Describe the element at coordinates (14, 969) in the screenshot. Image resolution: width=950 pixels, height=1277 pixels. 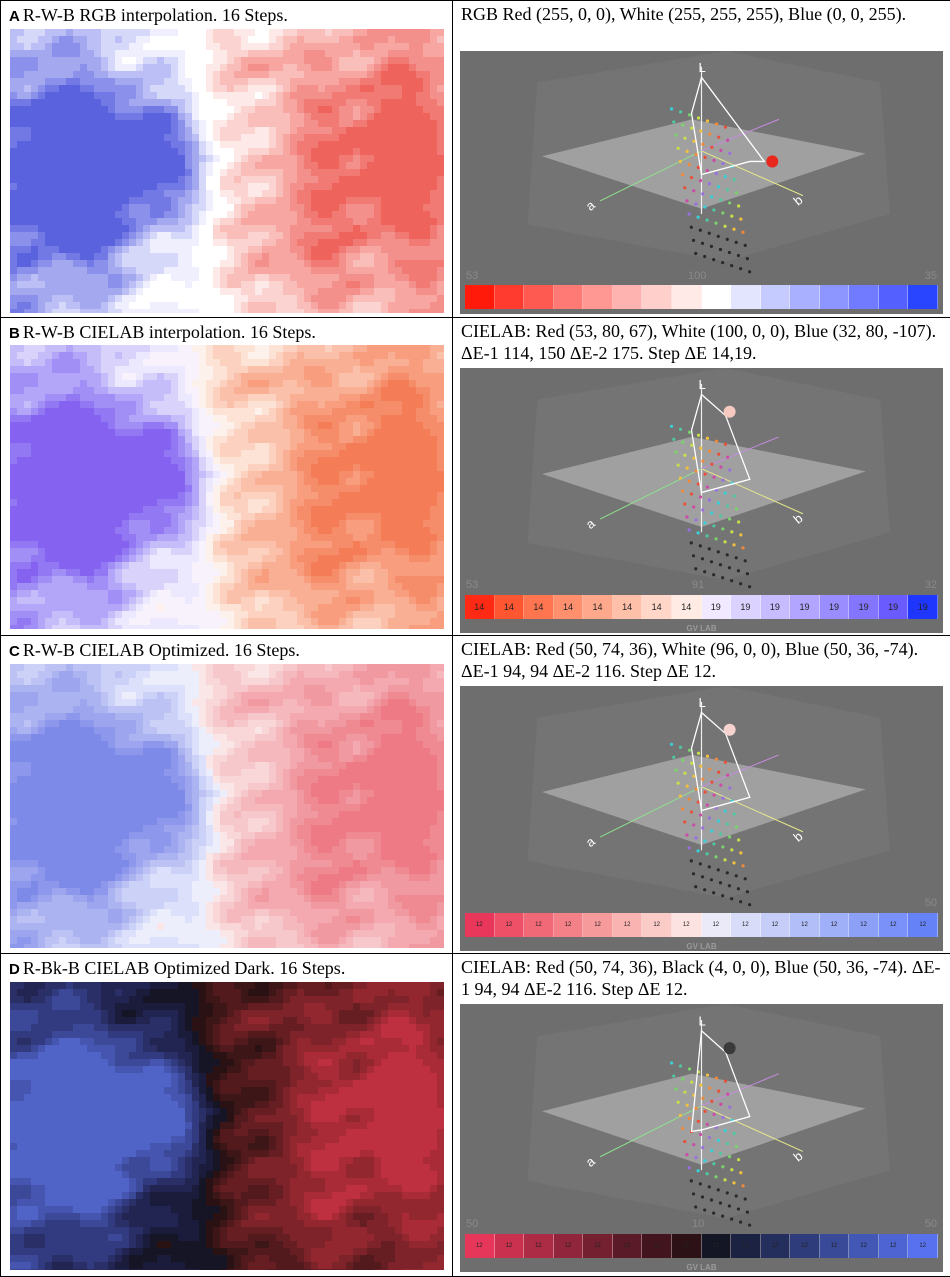
I see `panel-d-letter: D` at that location.